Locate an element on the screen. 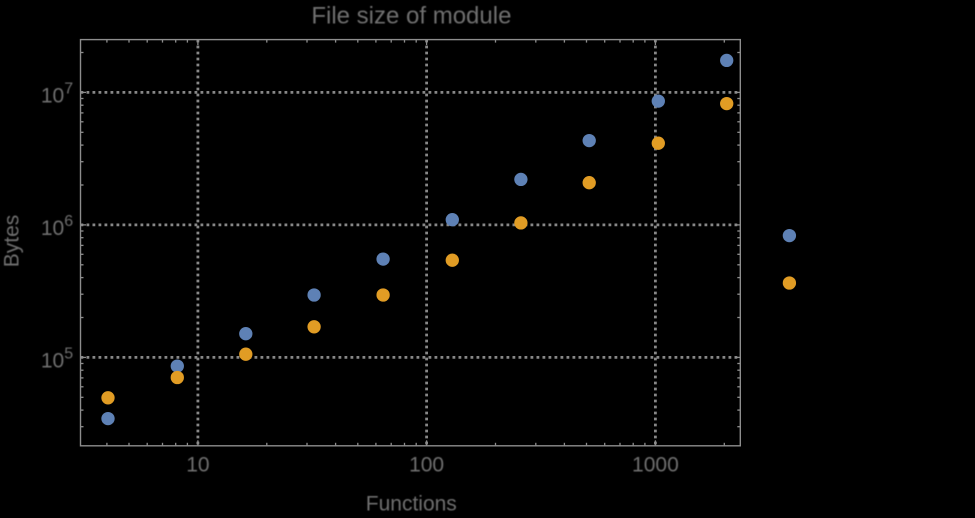 This screenshot has width=975, height=518. svg-text: 1000 is located at coordinates (655, 464).